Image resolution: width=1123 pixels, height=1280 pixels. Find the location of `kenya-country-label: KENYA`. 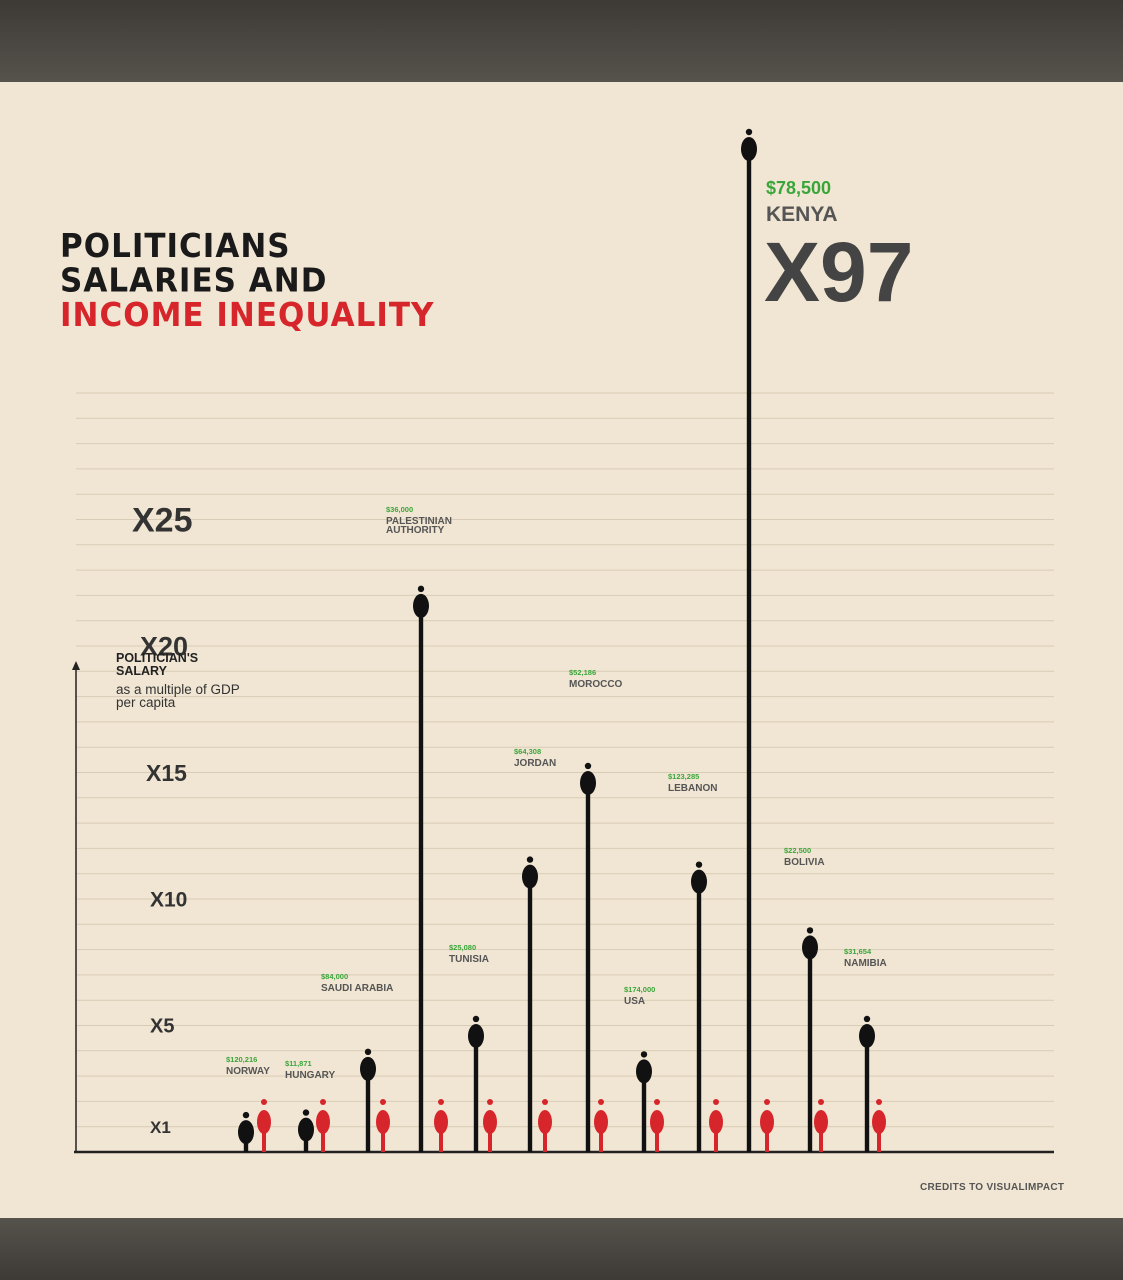

kenya-country-label: KENYA is located at coordinates (802, 214).